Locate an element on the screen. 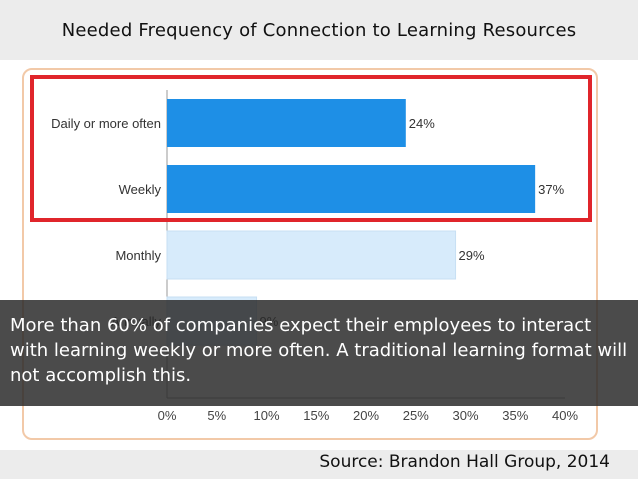  source-bar: Source: Brandon Hall Group, 2014 is located at coordinates (319, 464).